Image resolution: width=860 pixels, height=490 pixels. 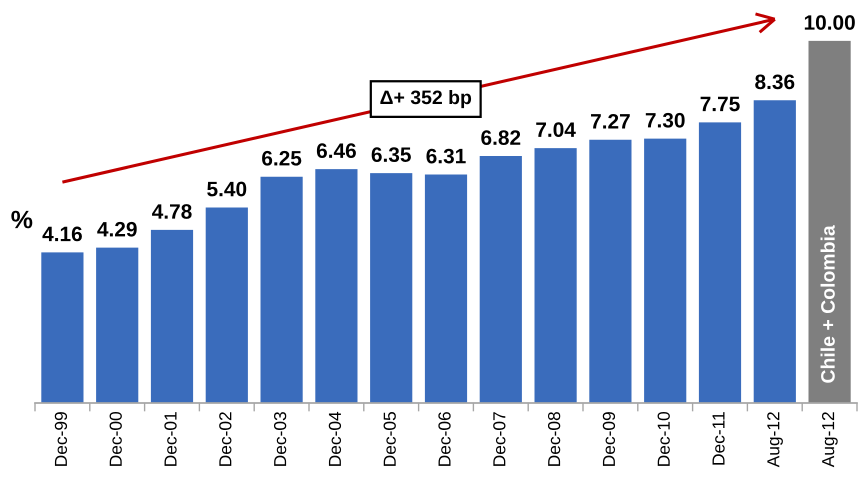 I want to click on x-tick-label: Dec-11, so click(x=718, y=438).